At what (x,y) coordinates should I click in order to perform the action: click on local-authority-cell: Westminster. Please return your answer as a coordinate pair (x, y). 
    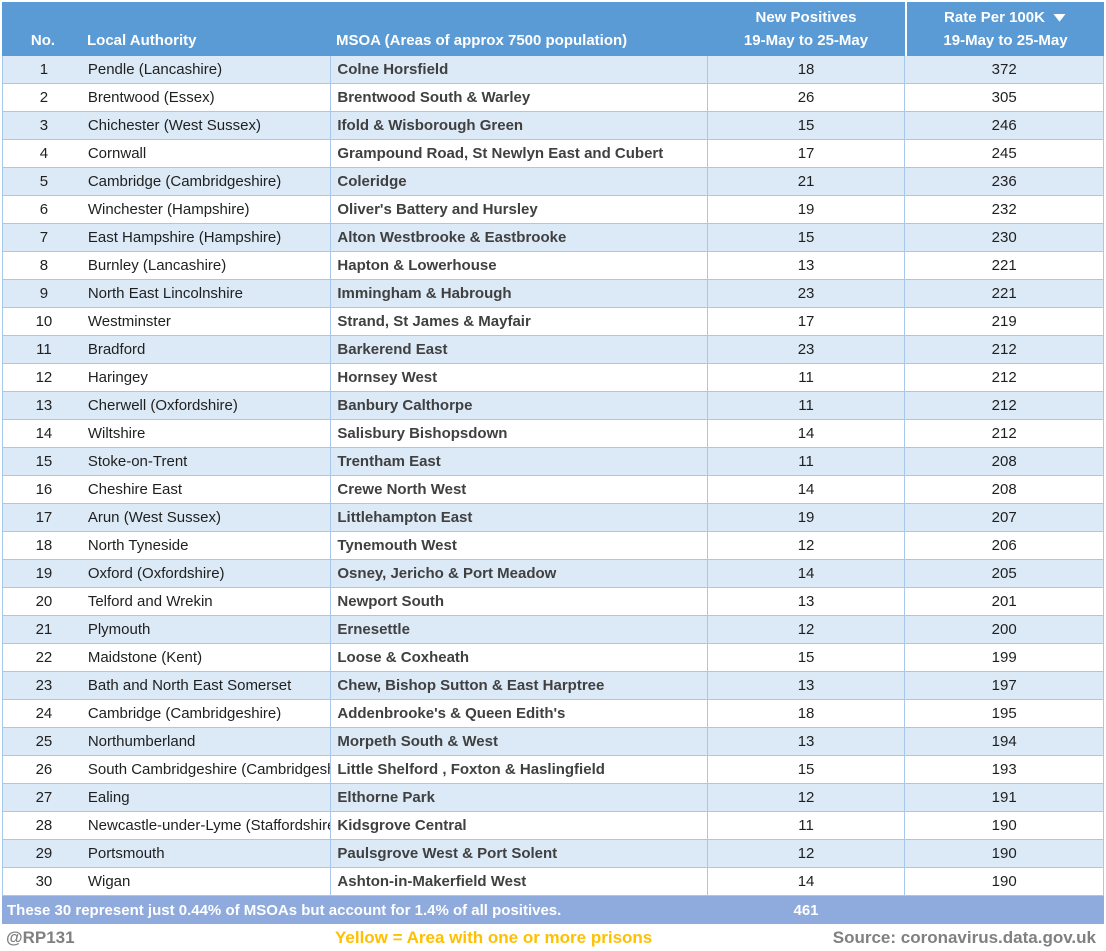
    Looking at the image, I should click on (129, 321).